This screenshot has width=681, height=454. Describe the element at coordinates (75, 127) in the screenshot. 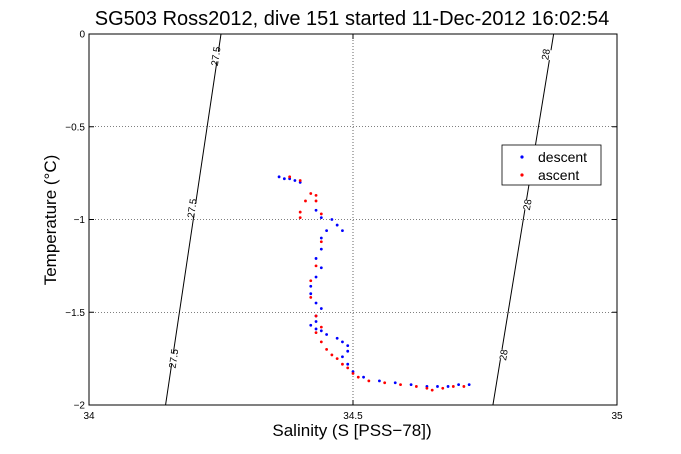

I see `y-tick-label: −0.5` at that location.